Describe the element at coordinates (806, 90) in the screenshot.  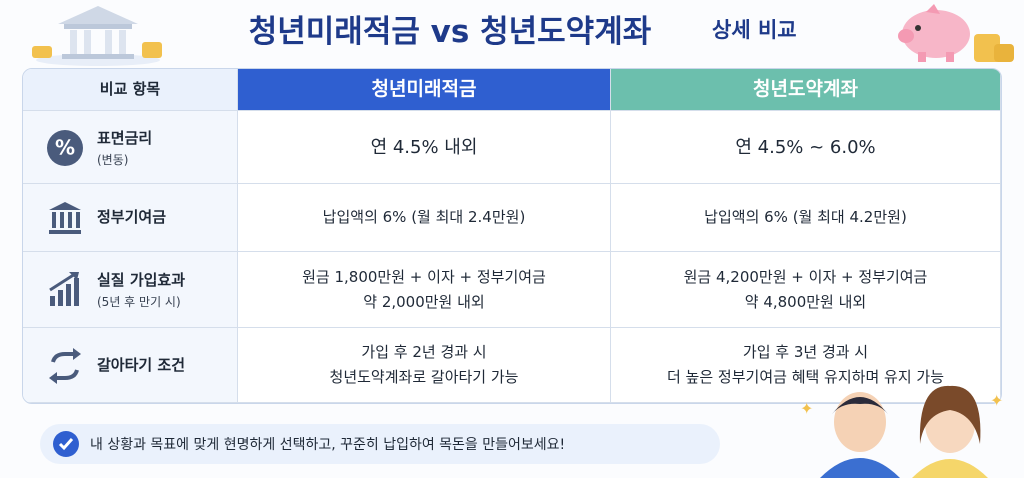
I see `column-header: 청년도약계좌` at that location.